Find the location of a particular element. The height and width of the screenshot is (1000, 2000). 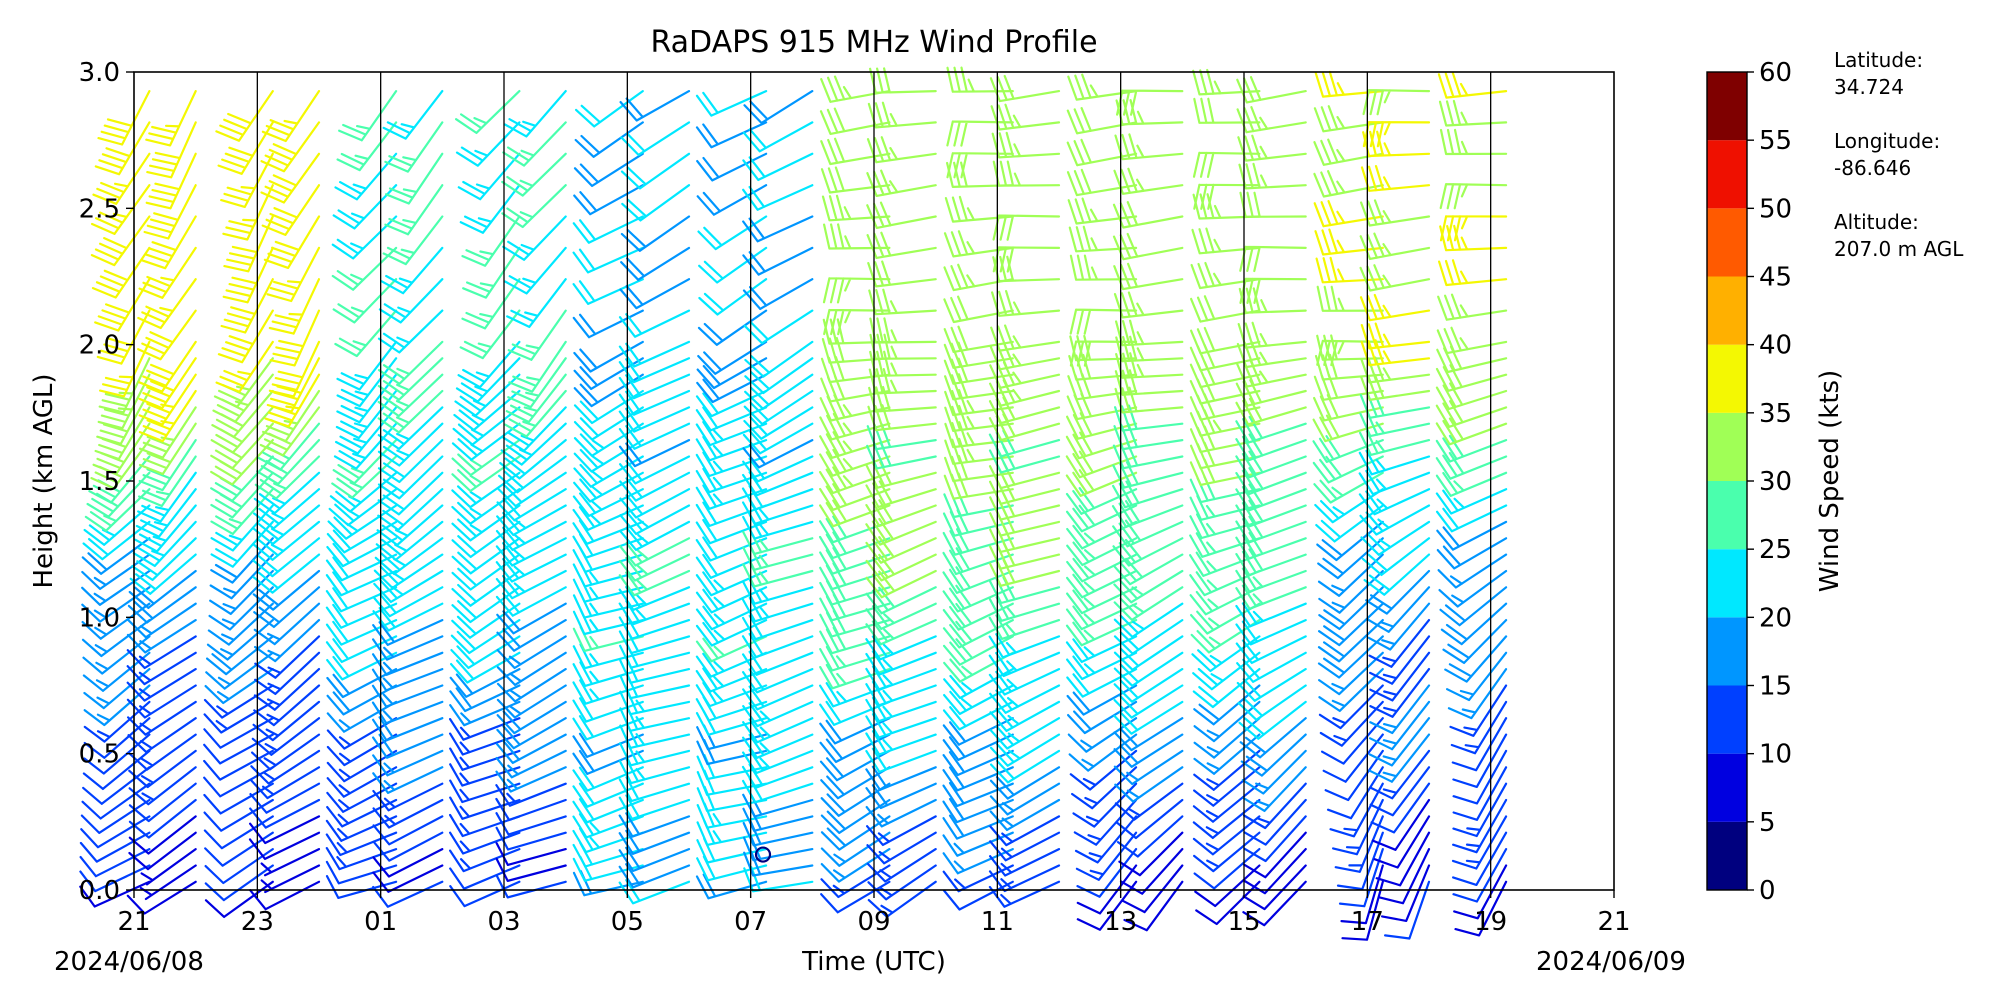

colorbar-tick-label: 45 is located at coordinates (1775, 278).